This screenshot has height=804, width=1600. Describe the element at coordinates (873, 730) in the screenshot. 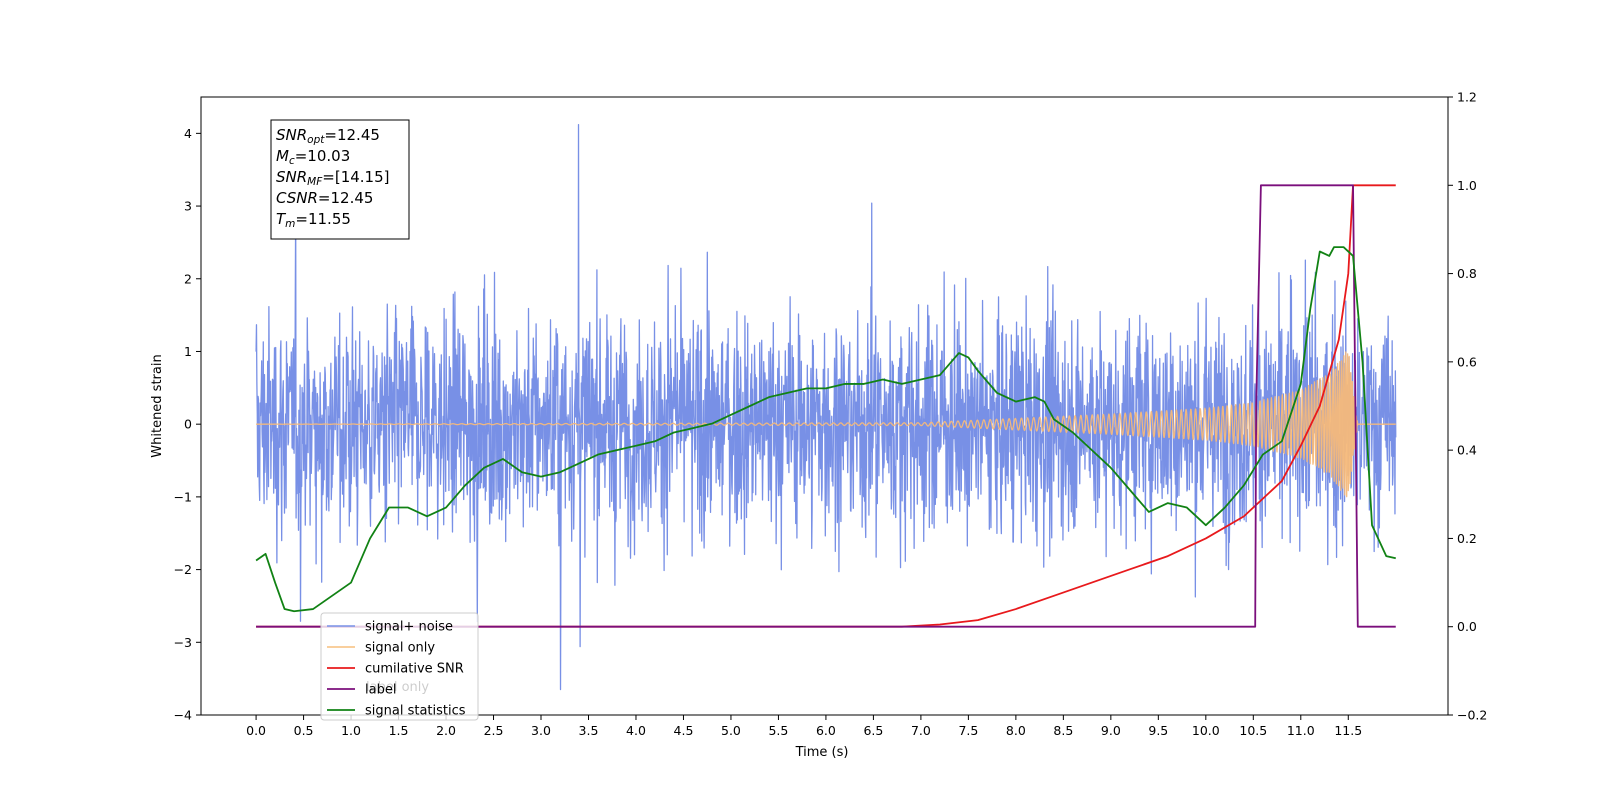

I see `x-tick-label: 6.5` at that location.